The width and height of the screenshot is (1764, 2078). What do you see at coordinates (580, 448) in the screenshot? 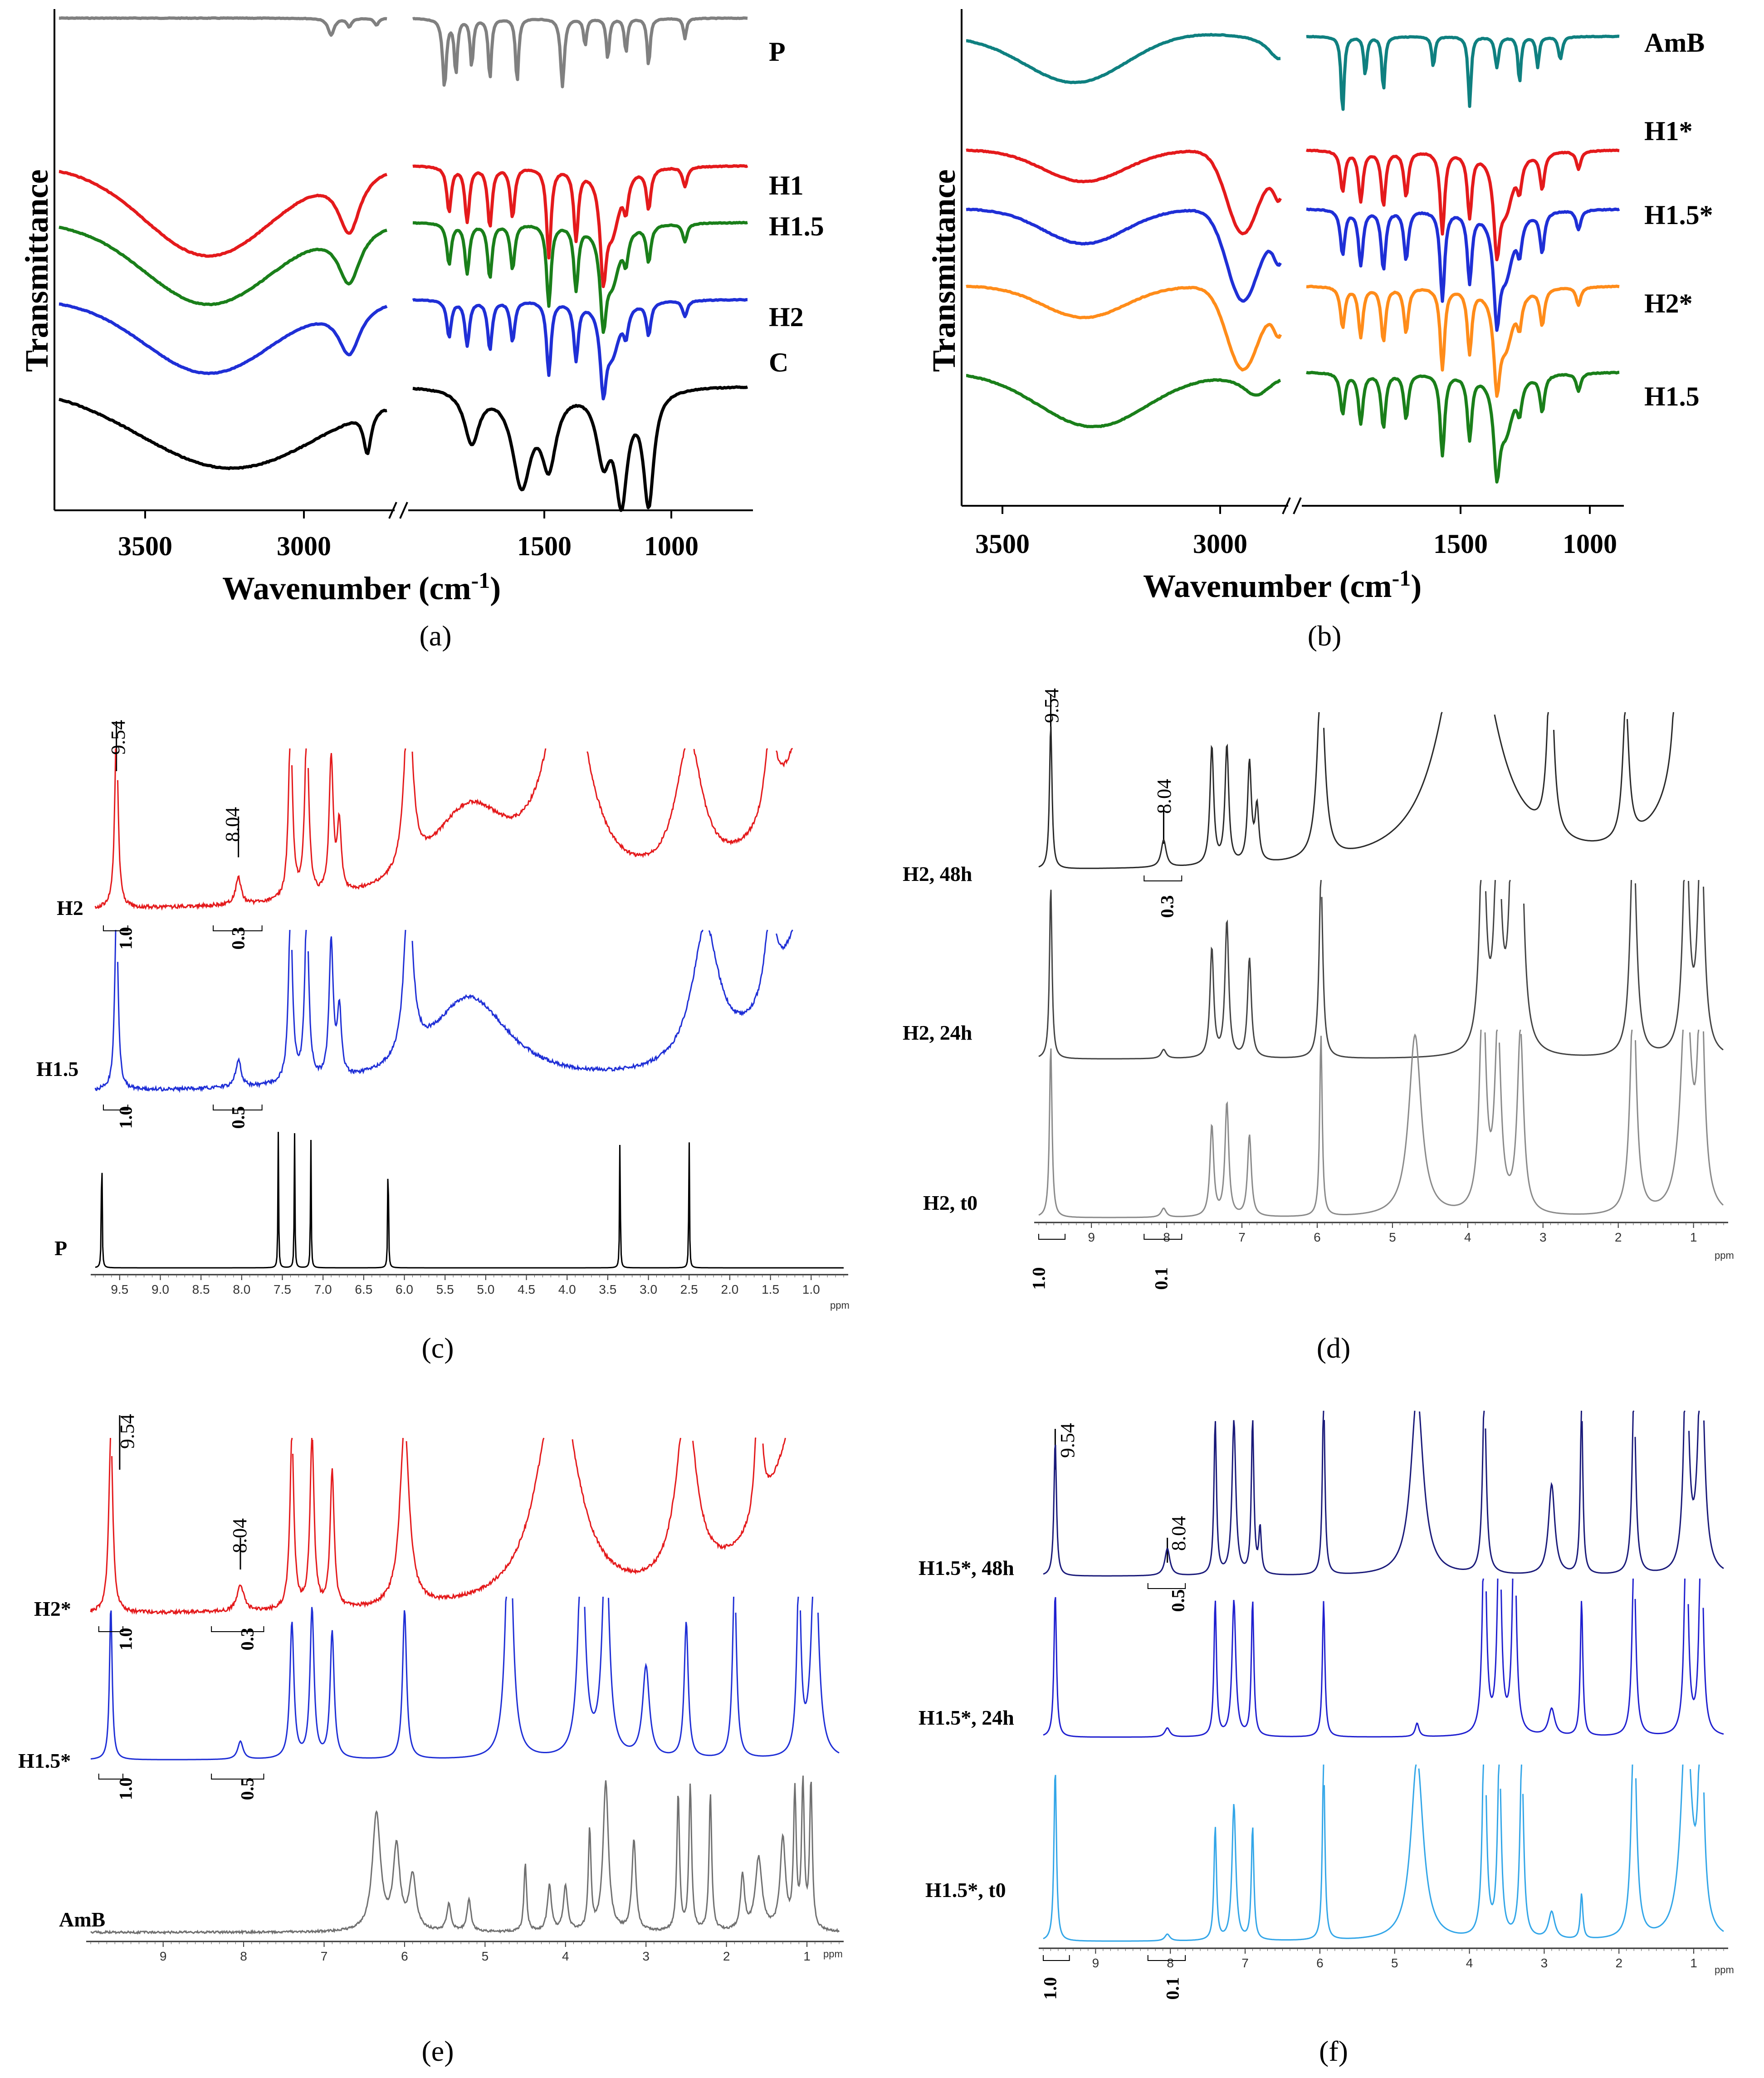
I see `ftir-series-c-R` at bounding box center [580, 448].